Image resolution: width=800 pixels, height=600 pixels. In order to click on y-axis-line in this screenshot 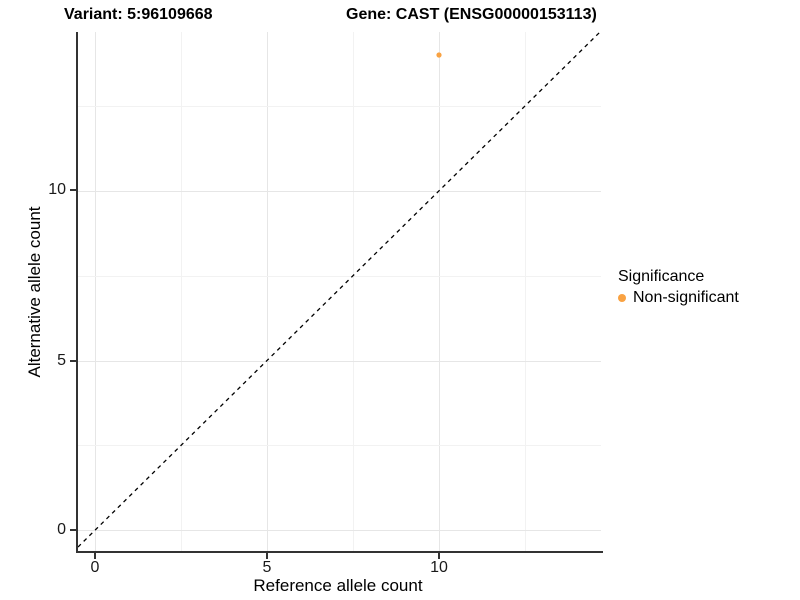, I will do `click(77, 292)`.